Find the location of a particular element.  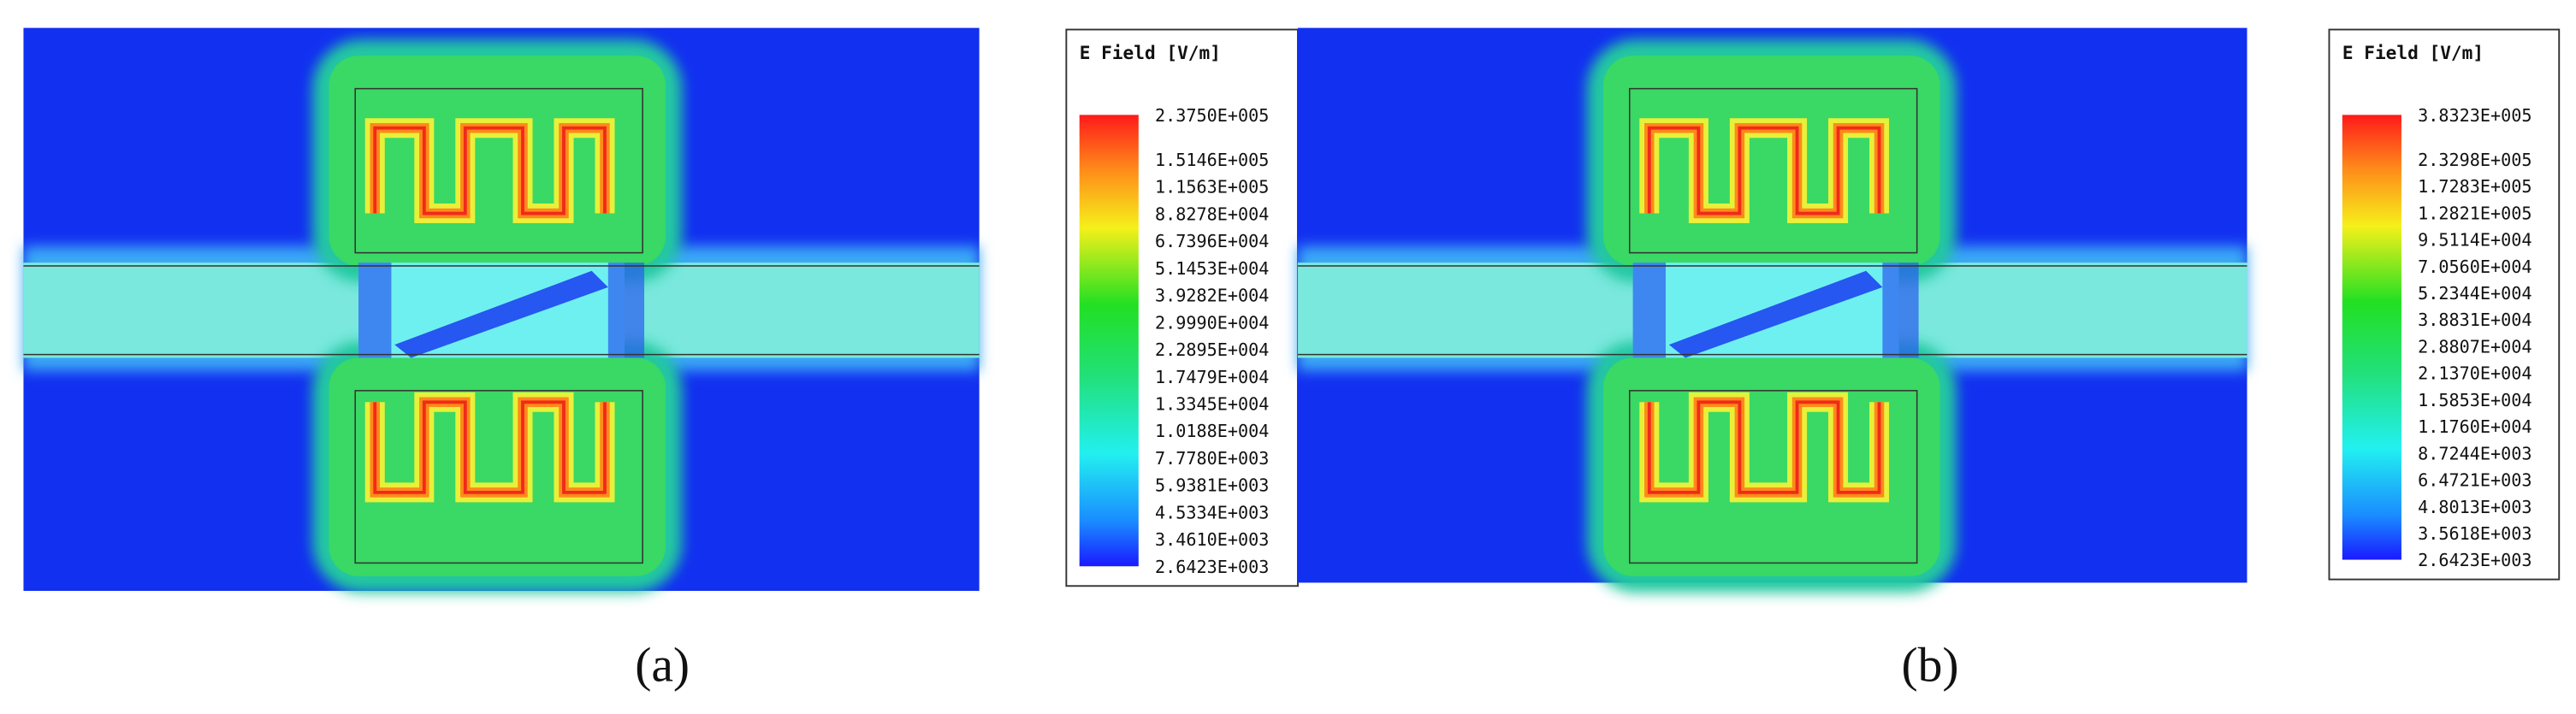

legend-label: 3.9282E+004 is located at coordinates (1212, 296).